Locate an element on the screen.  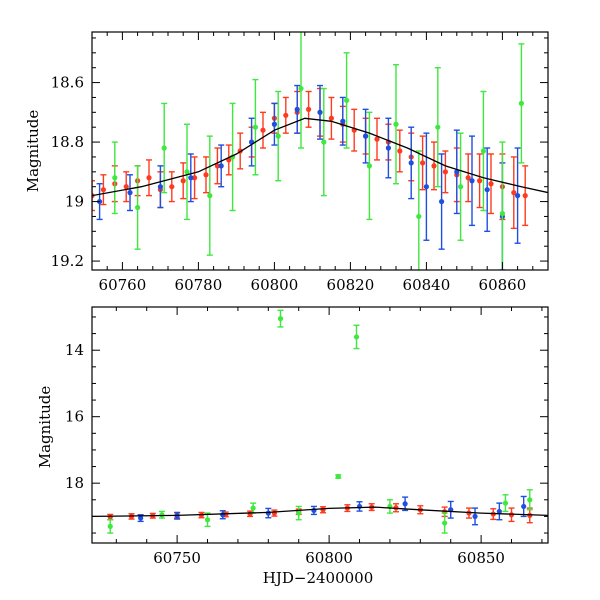
y-tick-label: 18 is located at coordinates (74, 483).